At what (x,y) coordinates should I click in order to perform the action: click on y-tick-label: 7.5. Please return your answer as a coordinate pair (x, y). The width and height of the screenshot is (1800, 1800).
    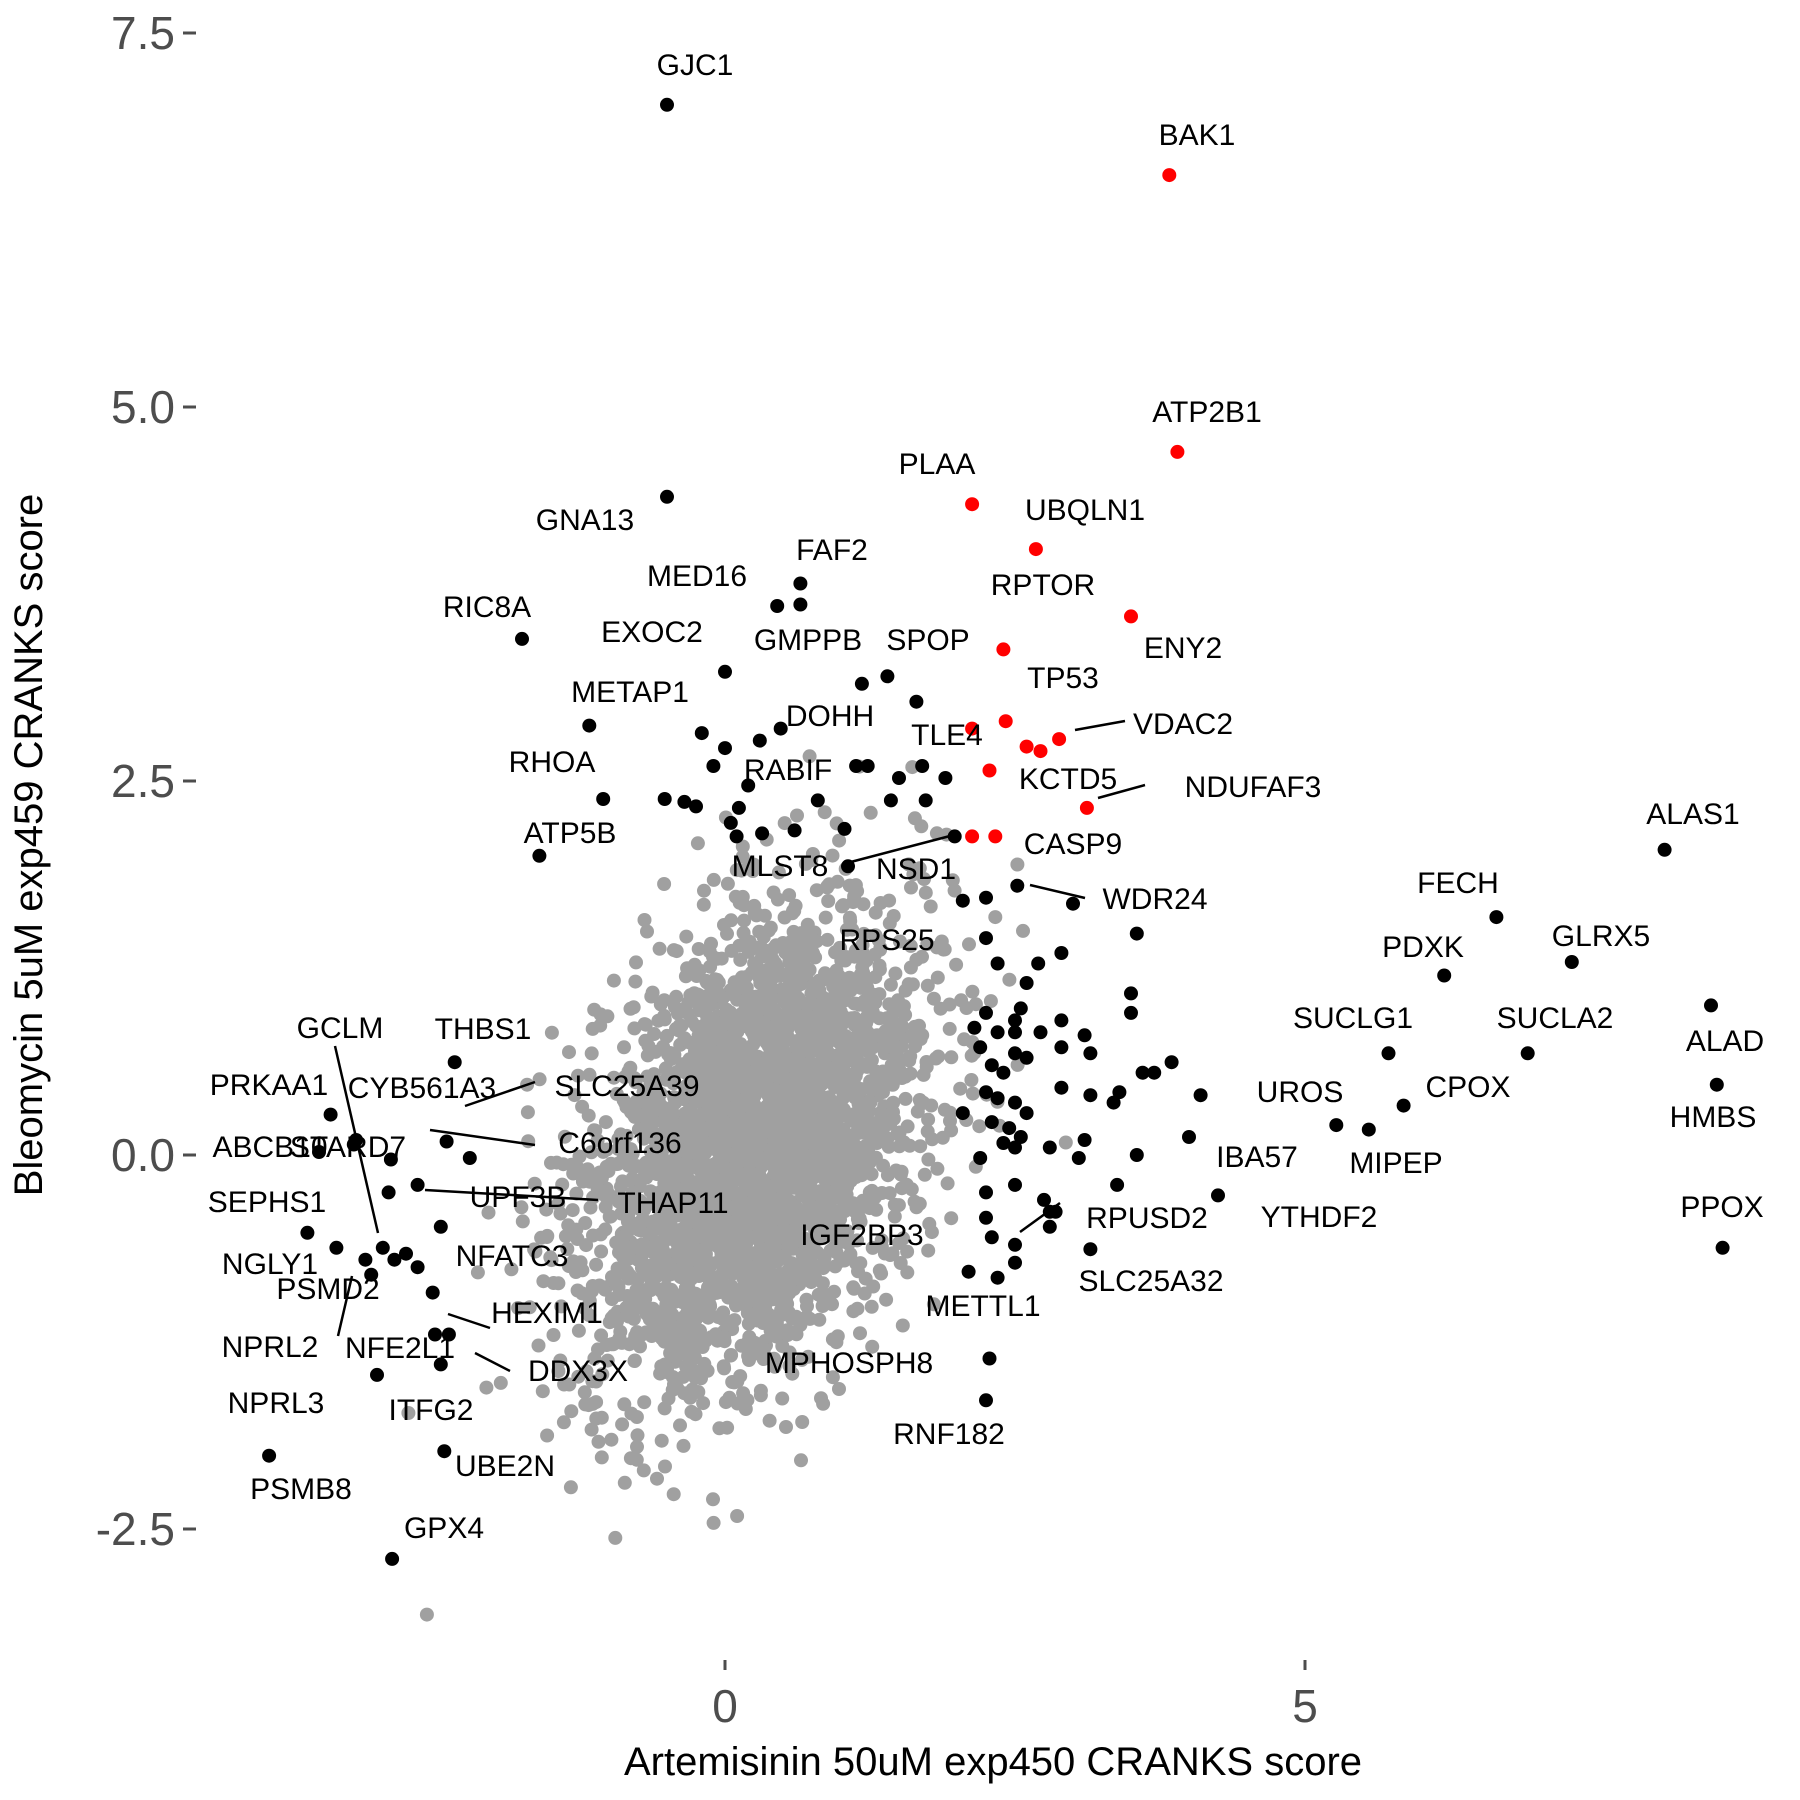
    Looking at the image, I should click on (143, 33).